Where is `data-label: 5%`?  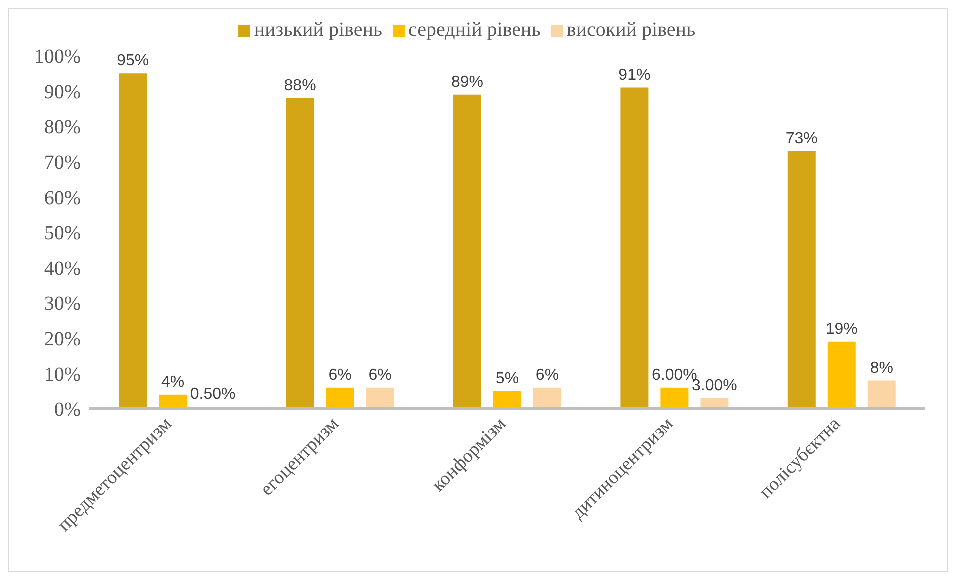
data-label: 5% is located at coordinates (508, 379).